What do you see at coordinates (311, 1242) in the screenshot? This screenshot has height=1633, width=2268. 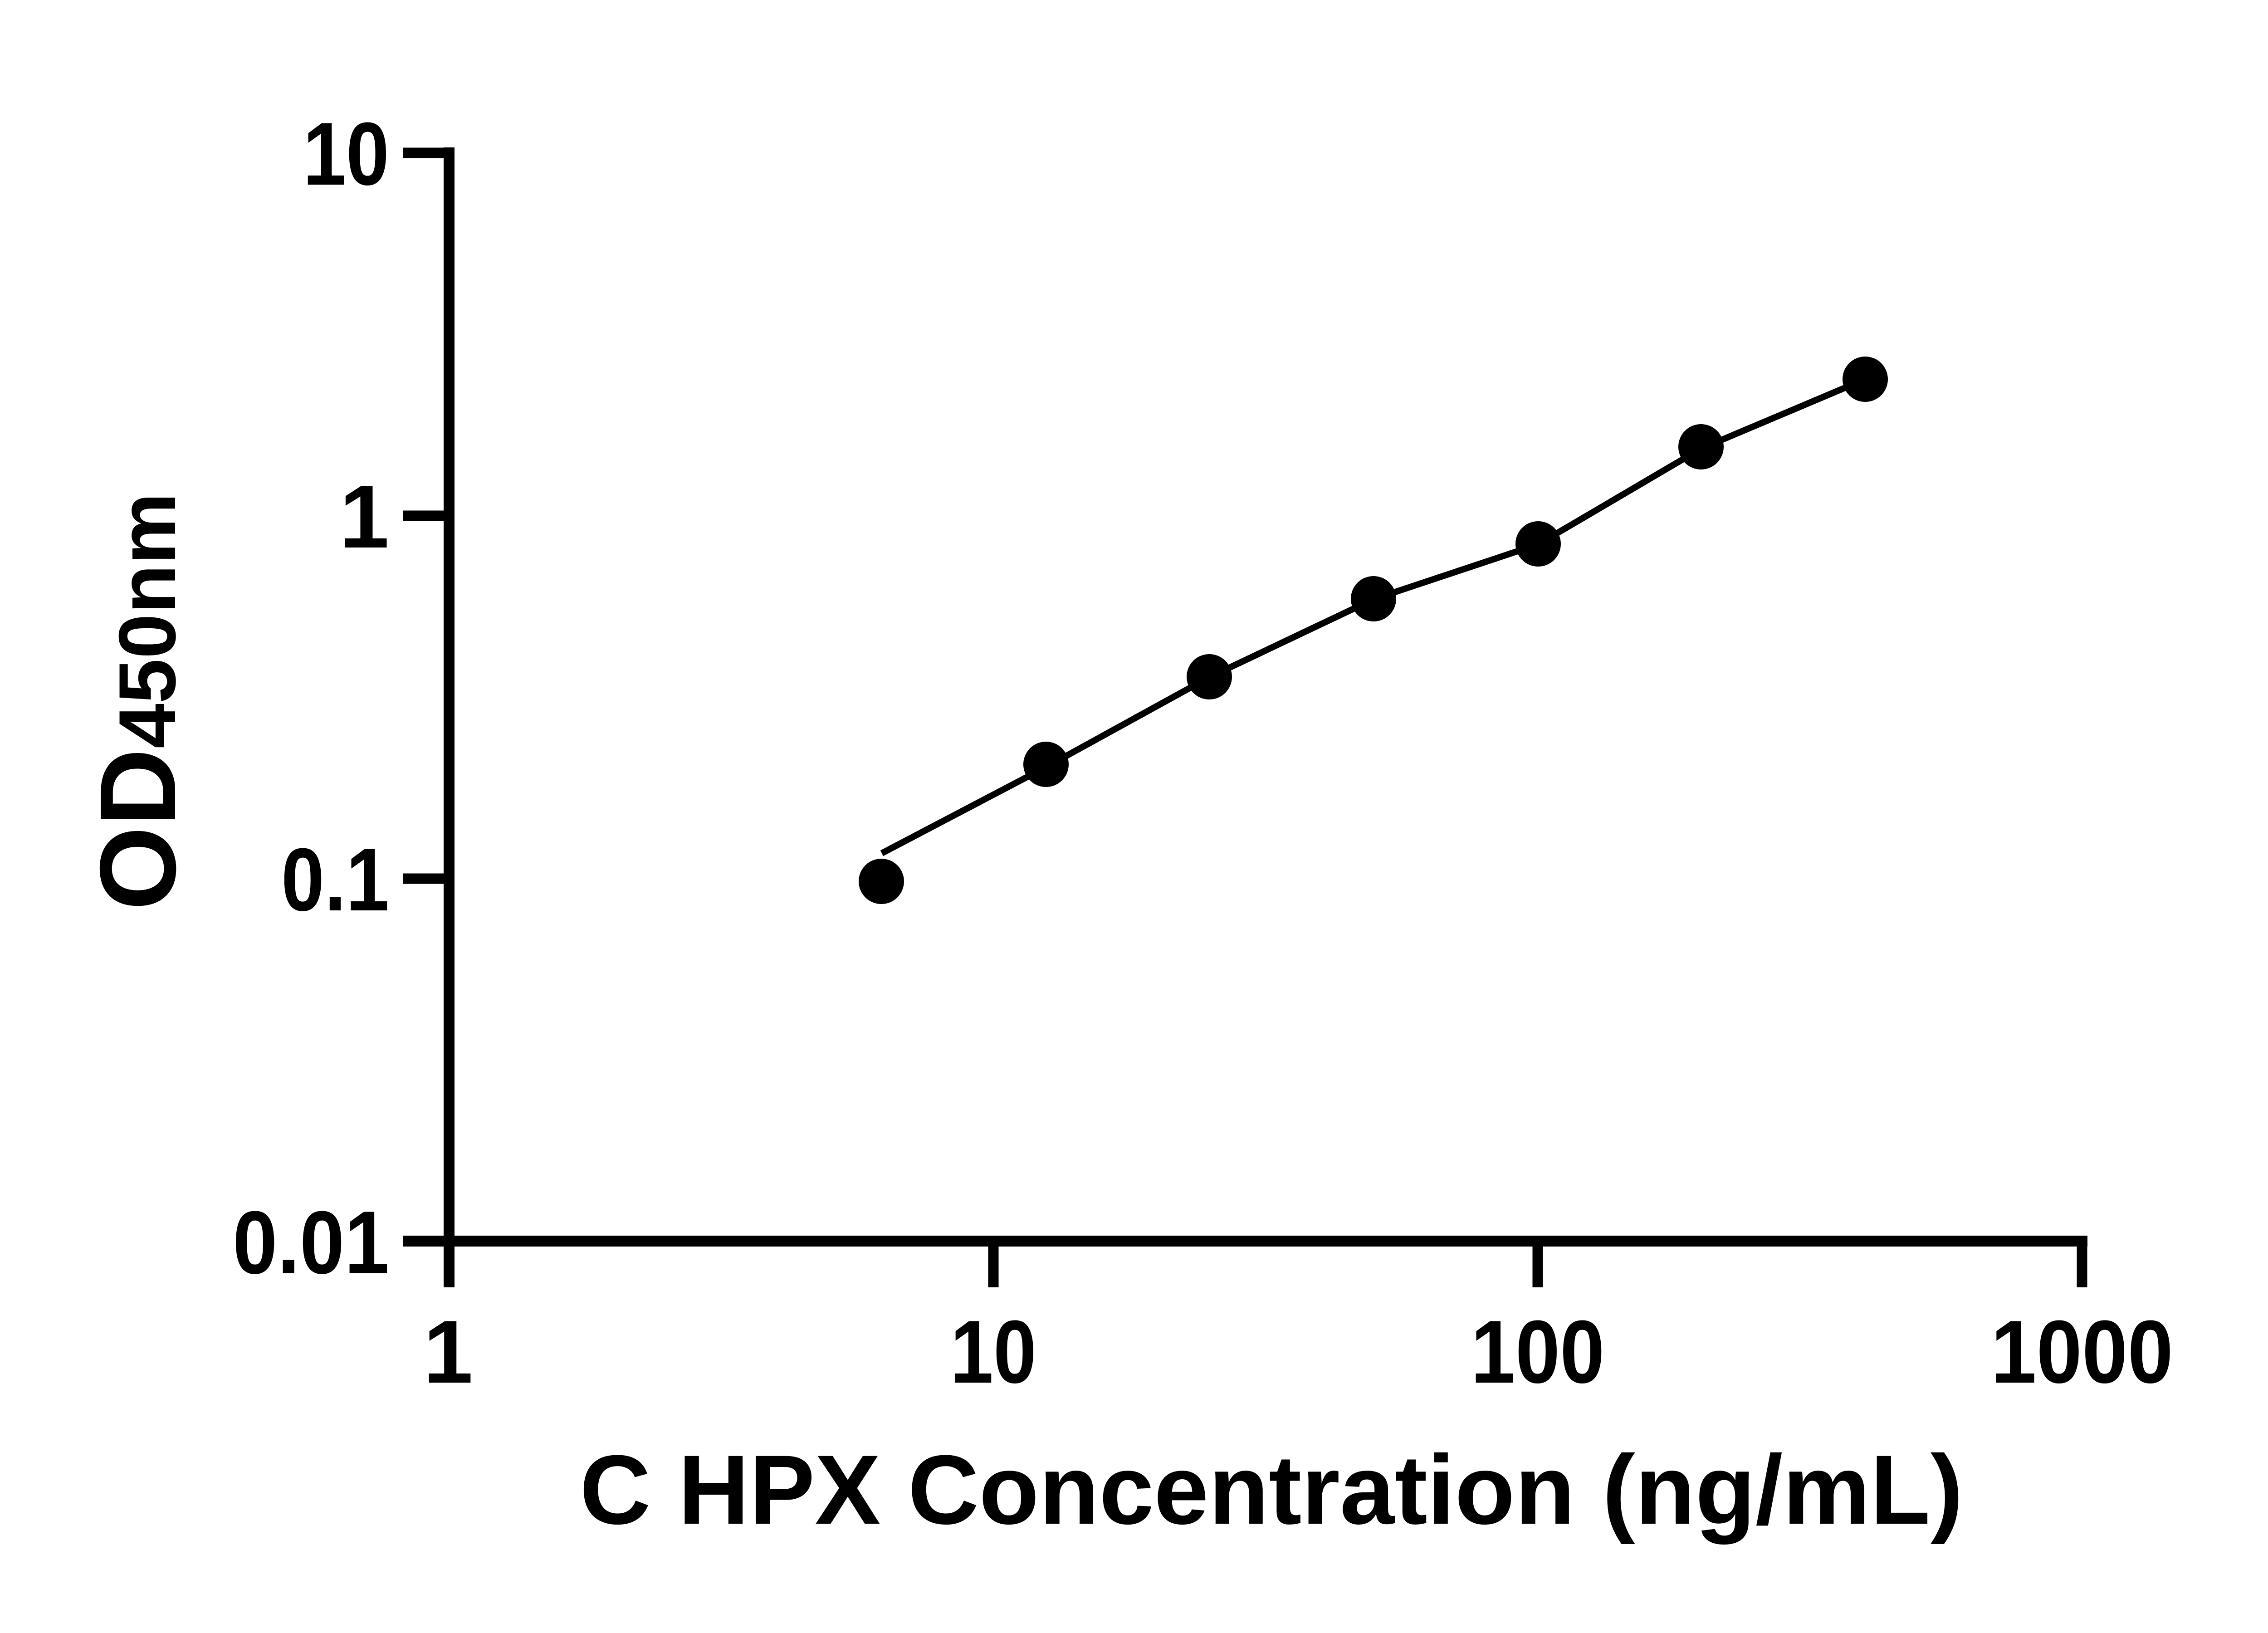 I see `svg-text: 0.01` at bounding box center [311, 1242].